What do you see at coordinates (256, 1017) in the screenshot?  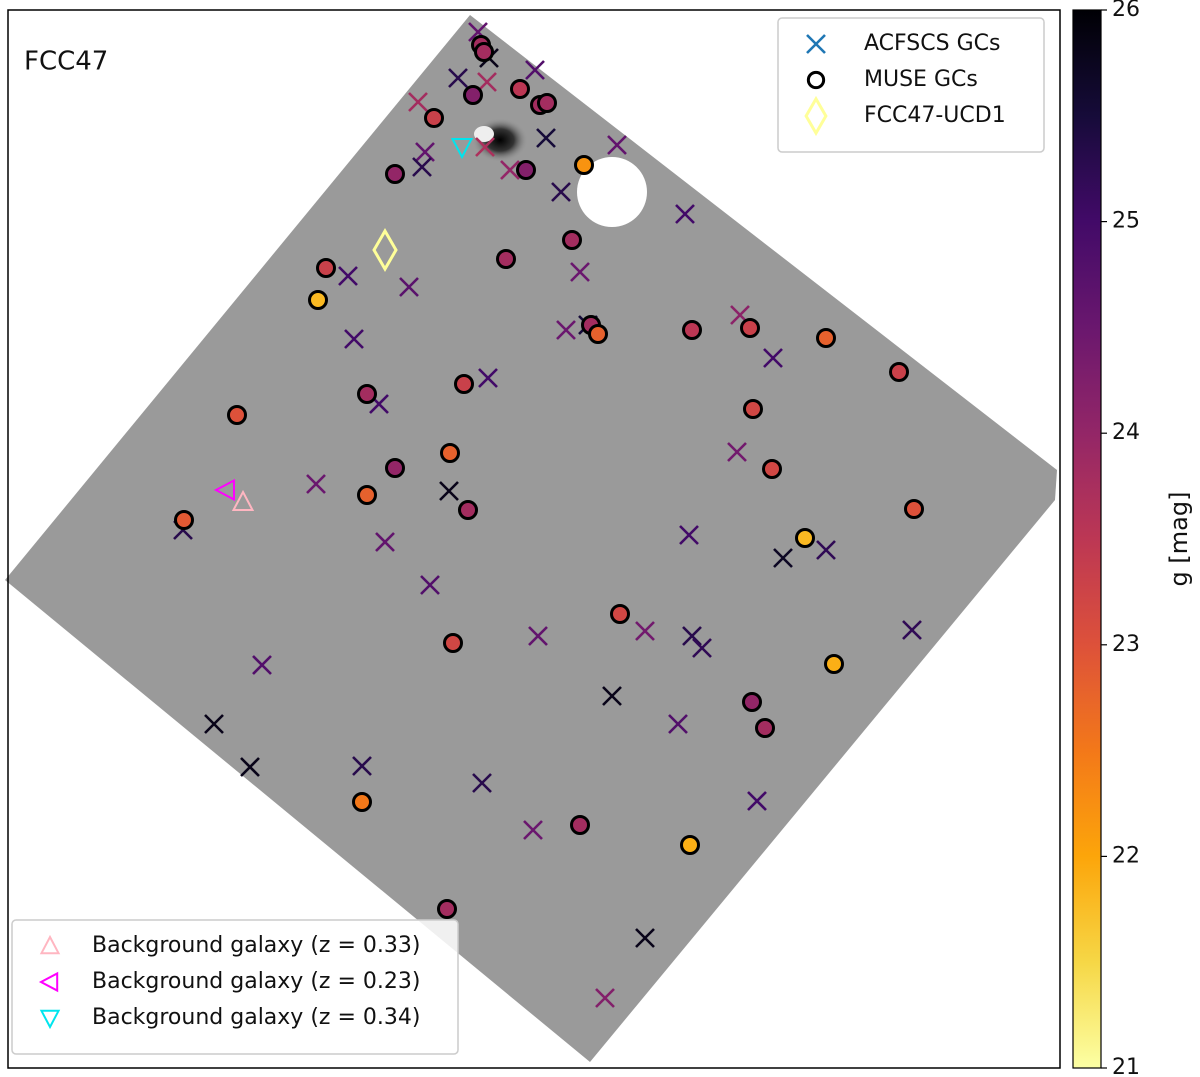 I see `legend-label: Background galaxy (z = 0.34)` at bounding box center [256, 1017].